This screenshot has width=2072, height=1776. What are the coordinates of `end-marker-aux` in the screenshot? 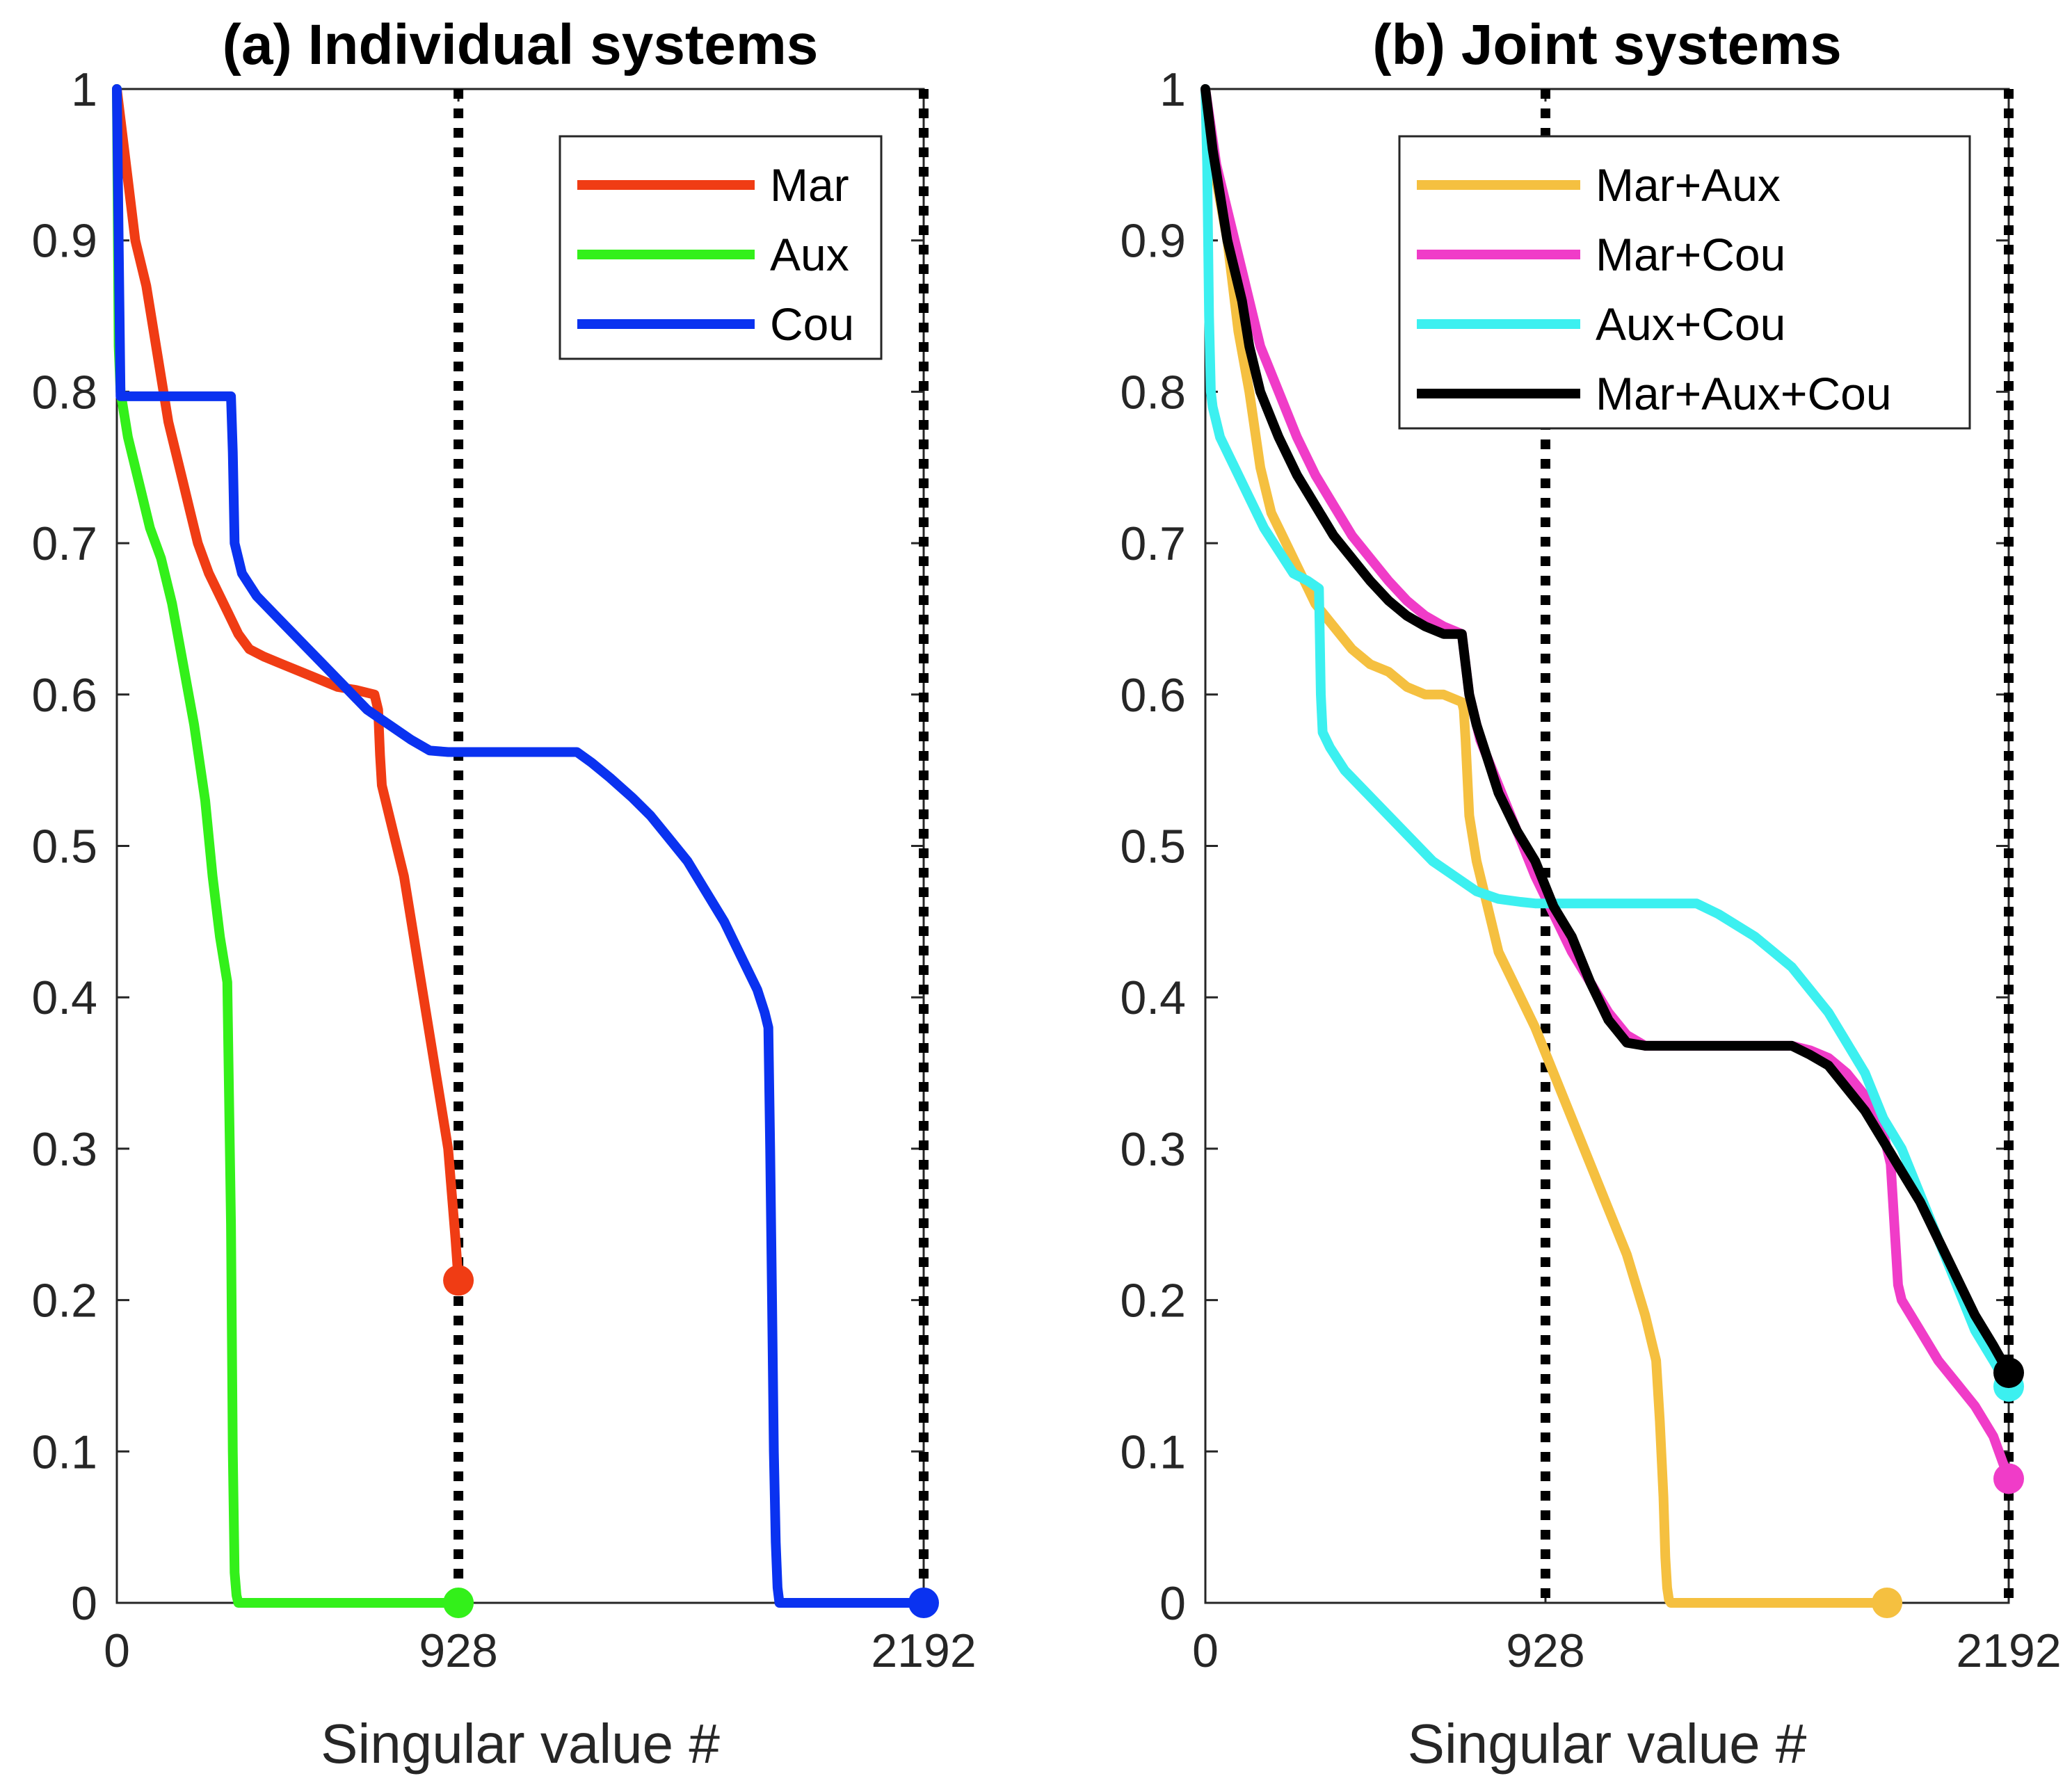 It's located at (458, 1603).